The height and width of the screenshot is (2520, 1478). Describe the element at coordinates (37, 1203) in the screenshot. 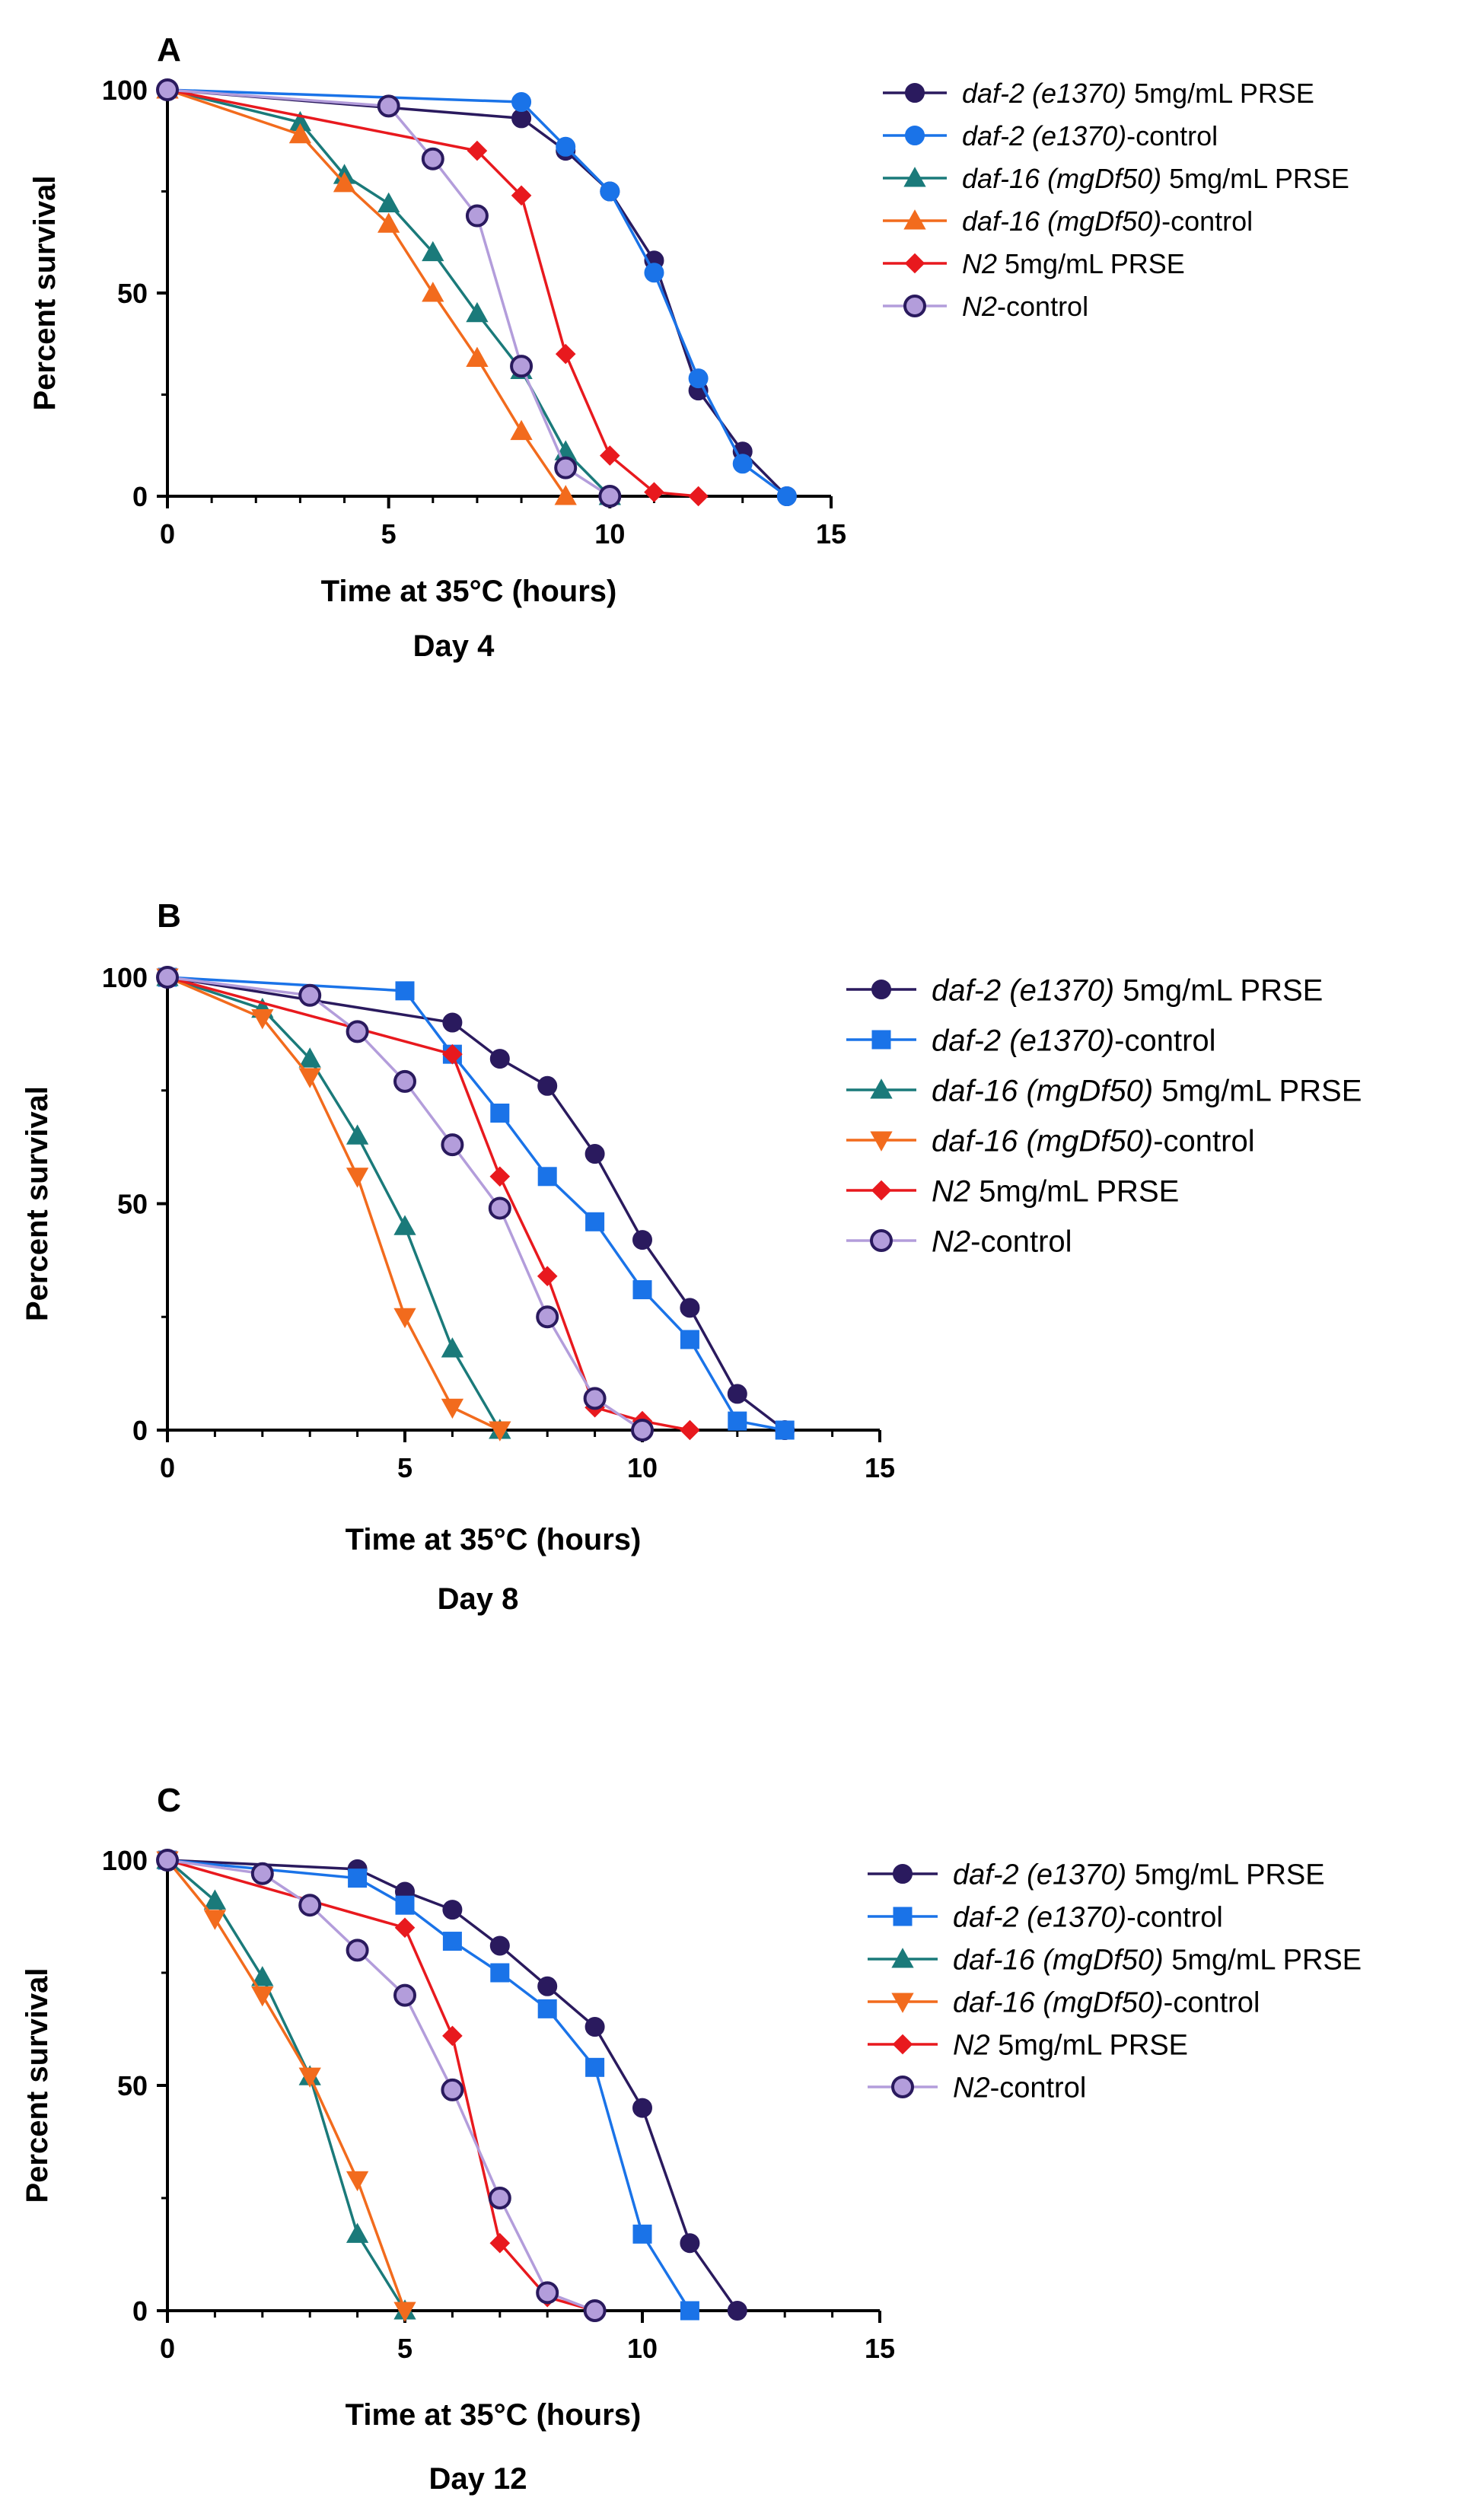

I see `y-axis-label: Percent survival` at that location.